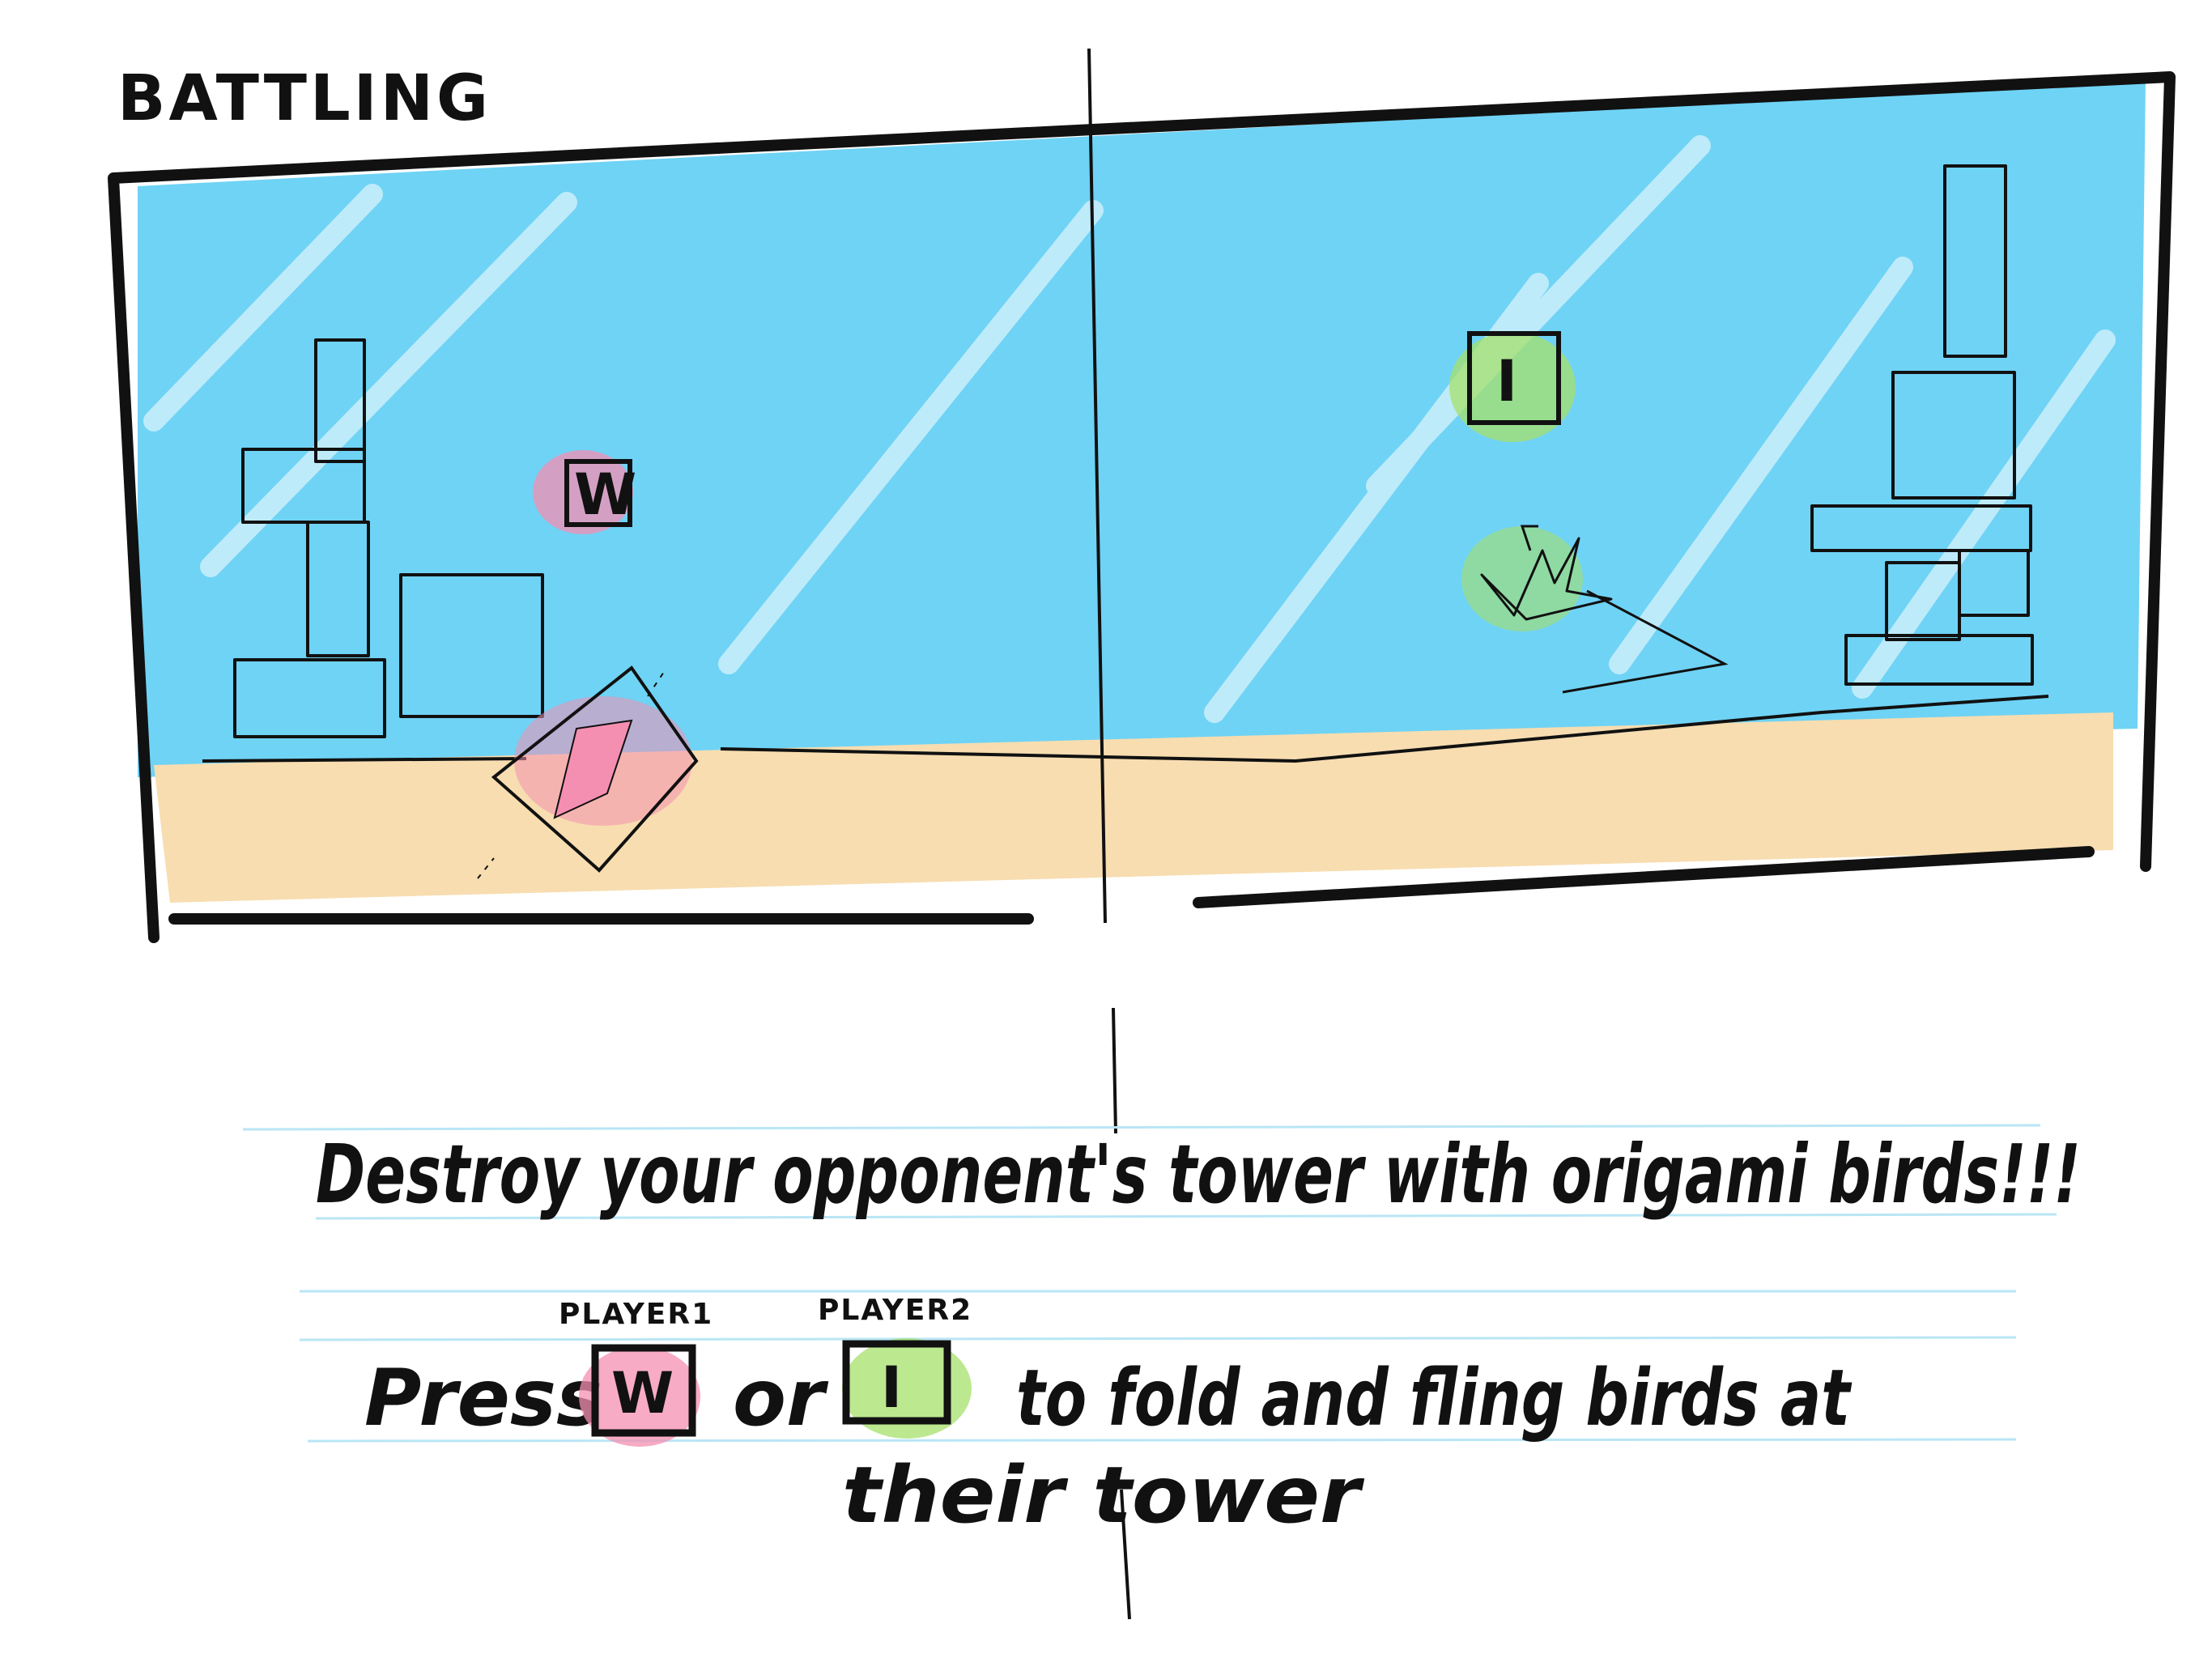 Image resolution: width=2212 pixels, height=1658 pixels. Describe the element at coordinates (643, 1393) in the screenshot. I see `player1-key-letter: W` at that location.